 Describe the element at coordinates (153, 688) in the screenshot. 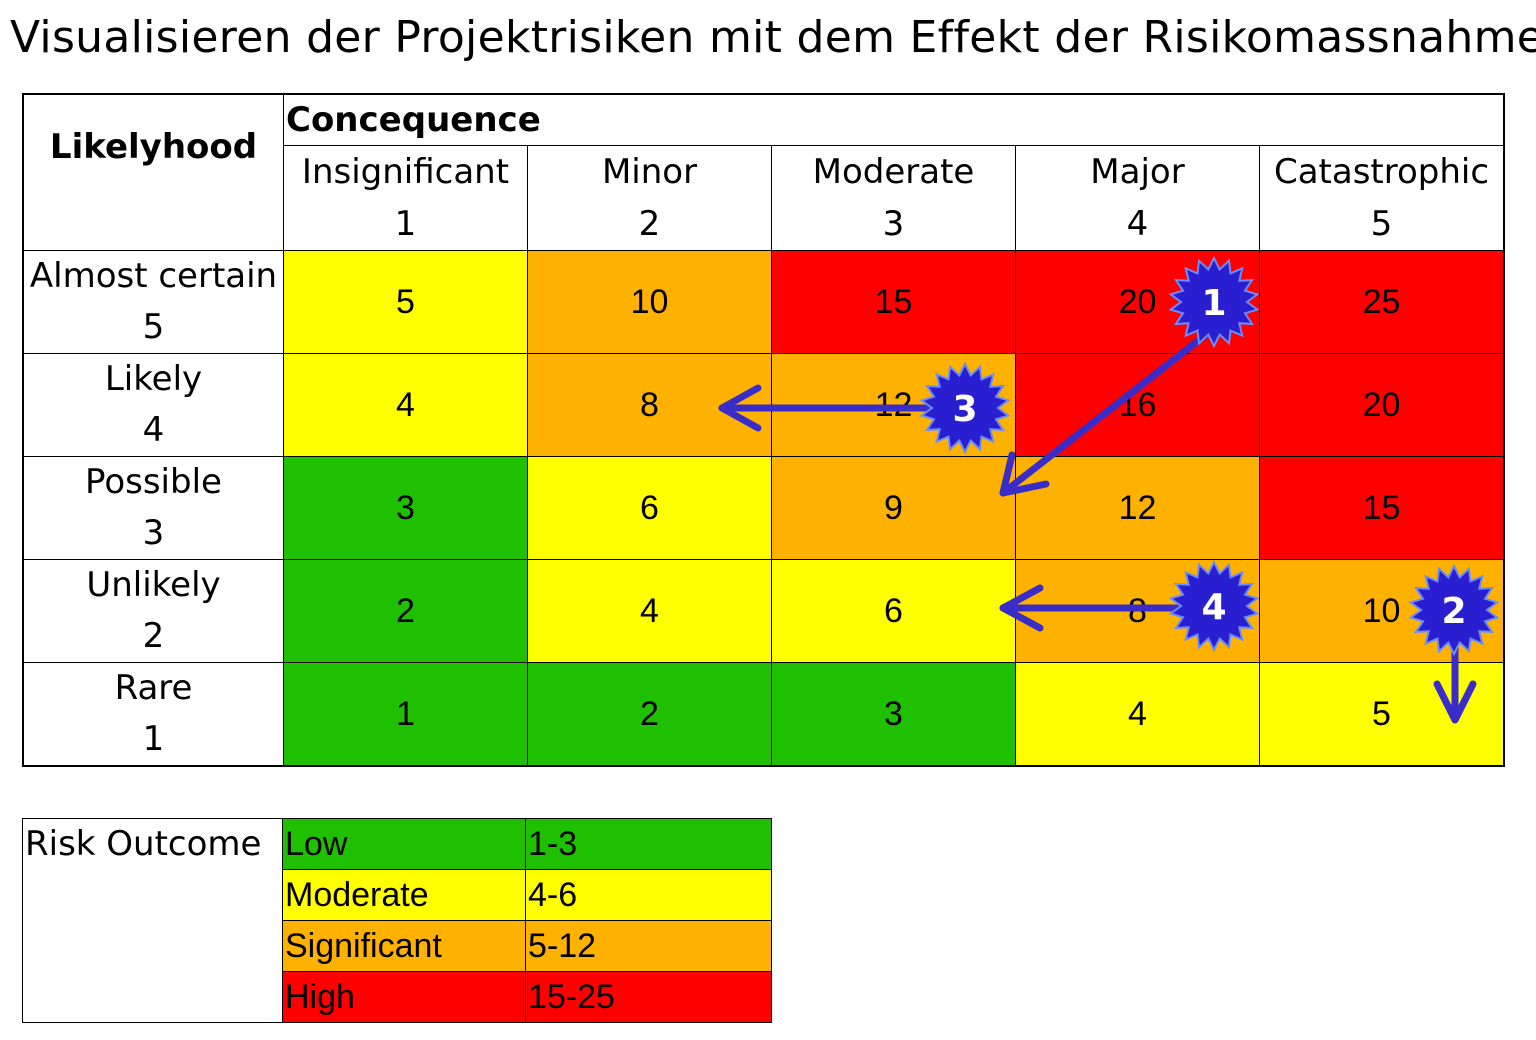

I see `likelihood-name: Rare` at that location.